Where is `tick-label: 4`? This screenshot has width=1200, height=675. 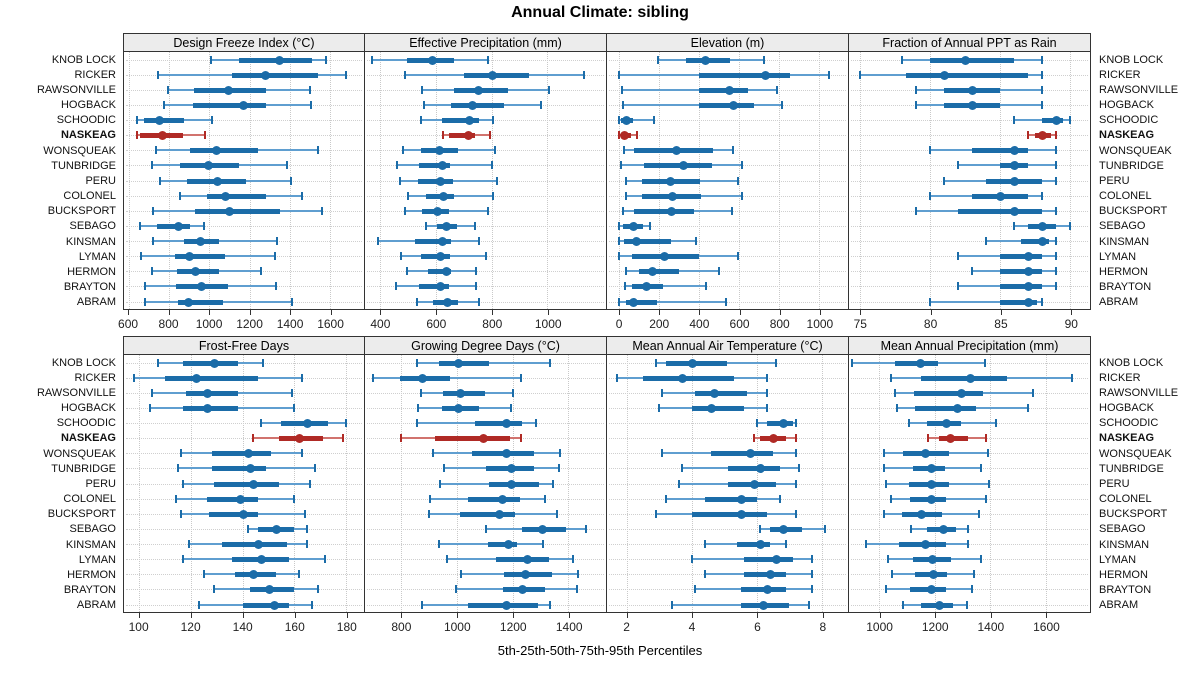
tick-label: 4 is located at coordinates (692, 627).